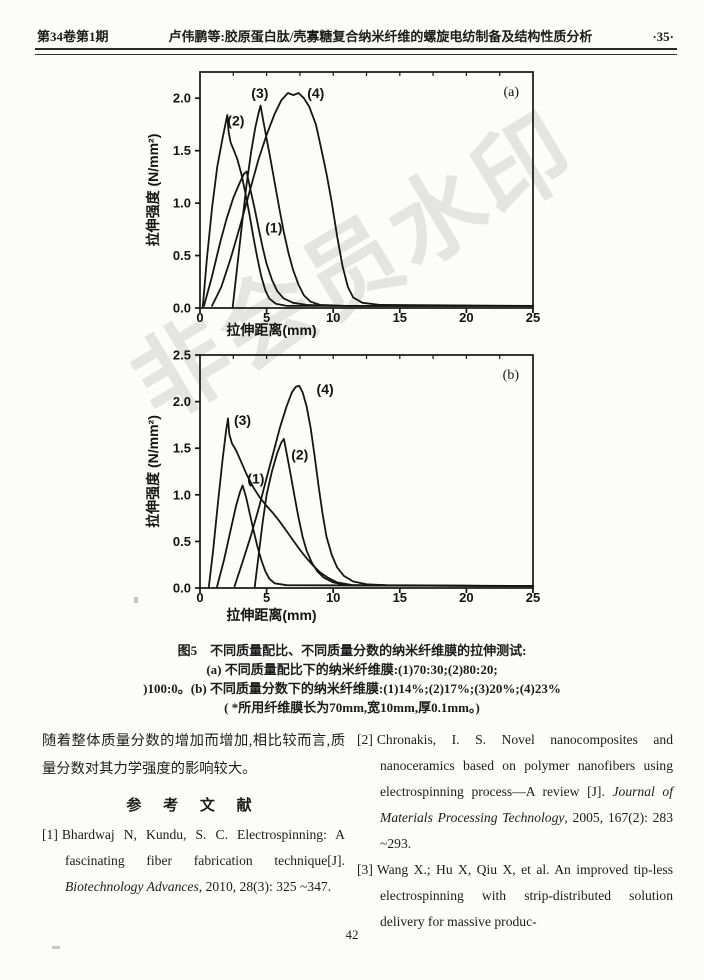 Image resolution: width=704 pixels, height=980 pixels. I want to click on caption-line-1: 图5 不同质量配比、不同质量分数的纳米纤维膜的拉伸测试:, so click(352, 650).